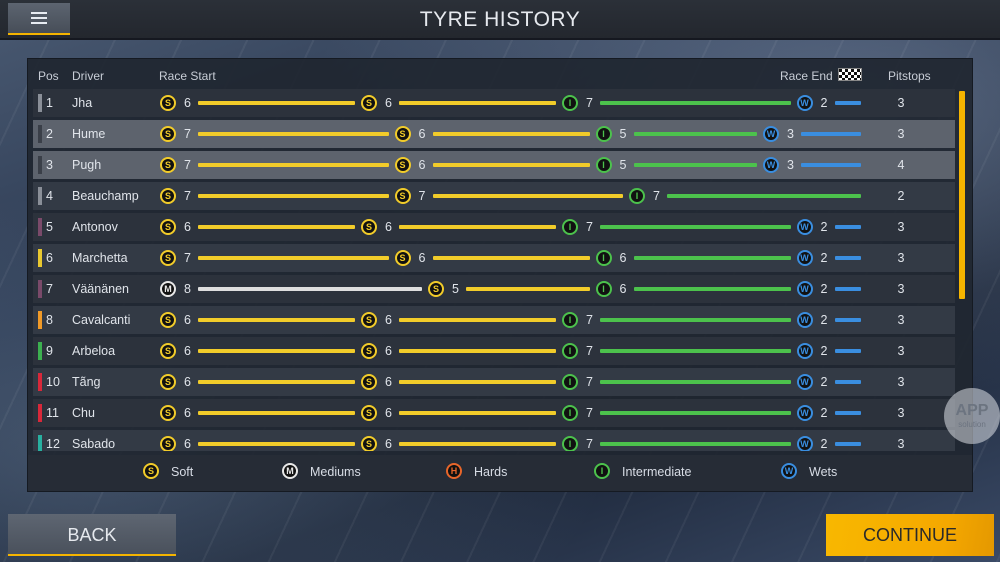 The width and height of the screenshot is (1000, 562). What do you see at coordinates (94, 444) in the screenshot?
I see `driver-name: Sabado` at bounding box center [94, 444].